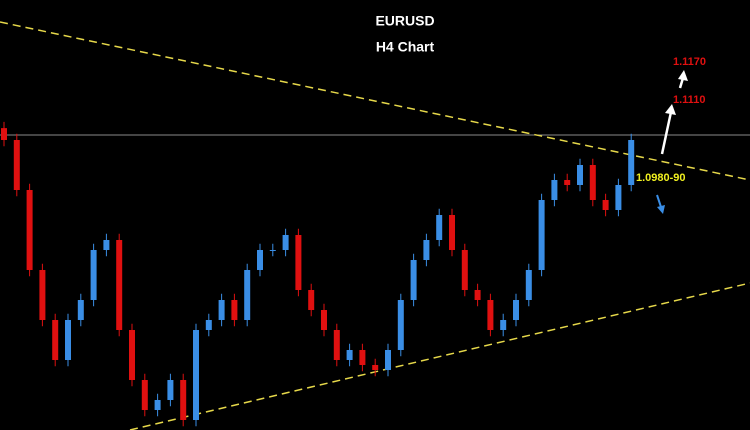  I want to click on annotation: 1.0980-90, so click(661, 178).